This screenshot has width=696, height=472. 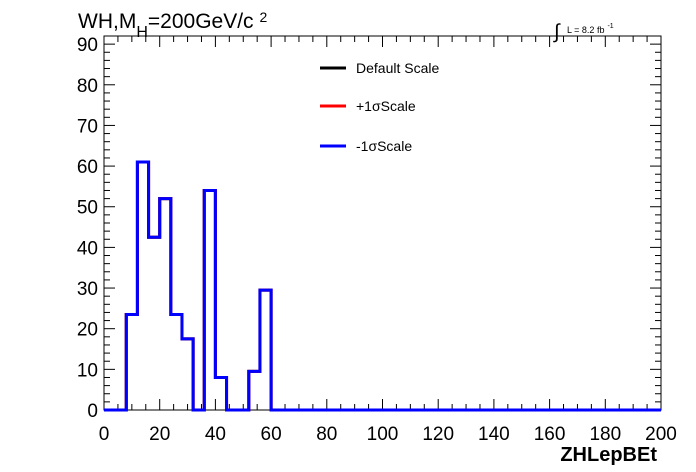 I want to click on x-tick-label: 40, so click(x=215, y=434).